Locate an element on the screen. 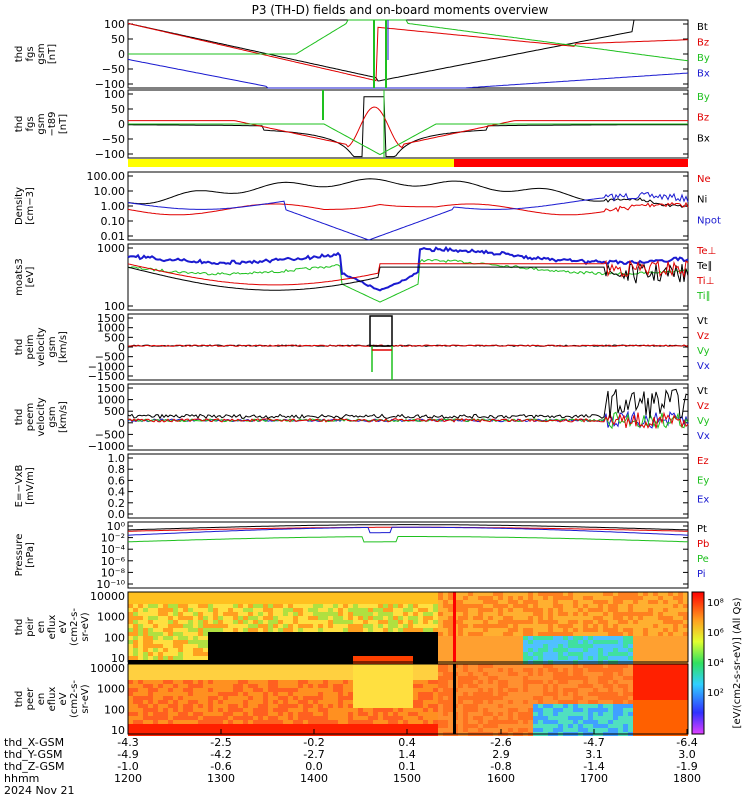 The height and width of the screenshot is (800, 750). vt-ion-burst is located at coordinates (381, 331).